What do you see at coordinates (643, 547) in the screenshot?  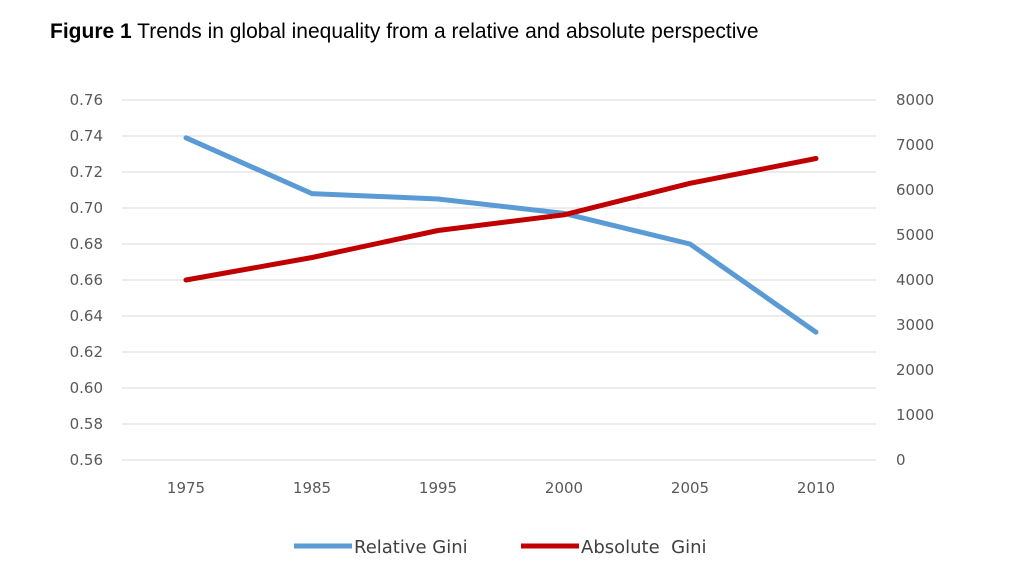 I see `legend-label-absolute-gini: Absolute Gini` at bounding box center [643, 547].